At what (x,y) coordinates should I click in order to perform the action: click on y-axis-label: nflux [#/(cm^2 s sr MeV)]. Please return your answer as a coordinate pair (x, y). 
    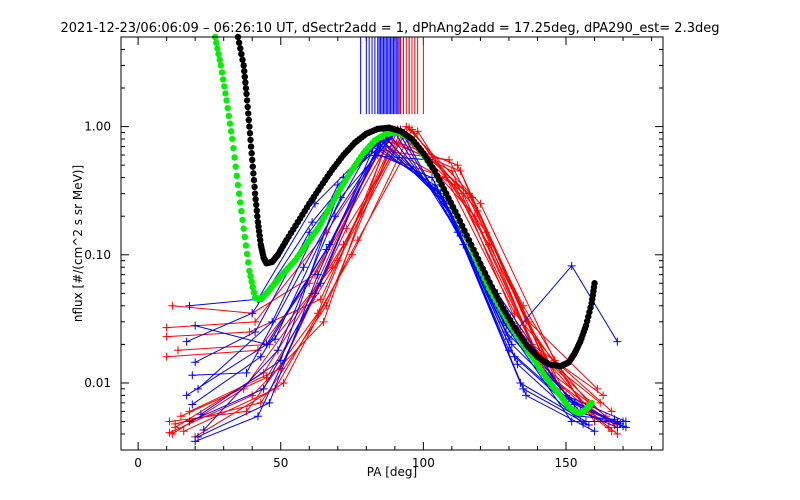
    Looking at the image, I should click on (78, 243).